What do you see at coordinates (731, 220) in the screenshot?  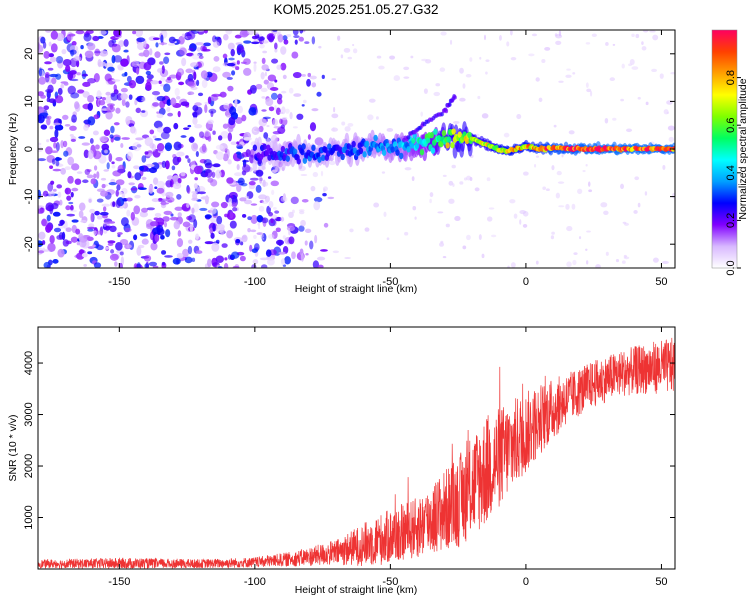 I see `colorbar-tick-label: 0.2` at bounding box center [731, 220].